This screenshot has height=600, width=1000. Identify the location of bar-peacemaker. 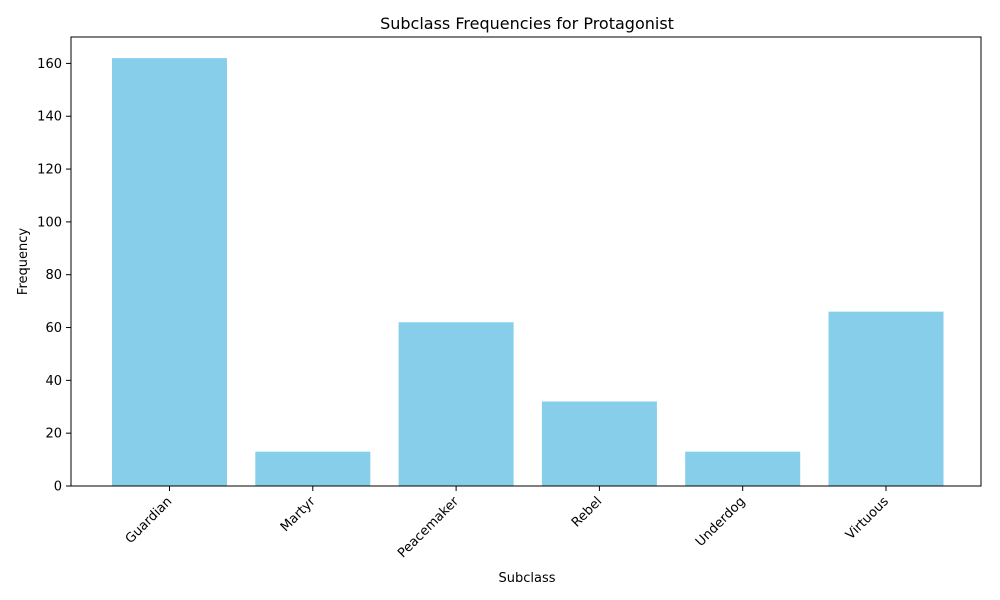
(456, 404).